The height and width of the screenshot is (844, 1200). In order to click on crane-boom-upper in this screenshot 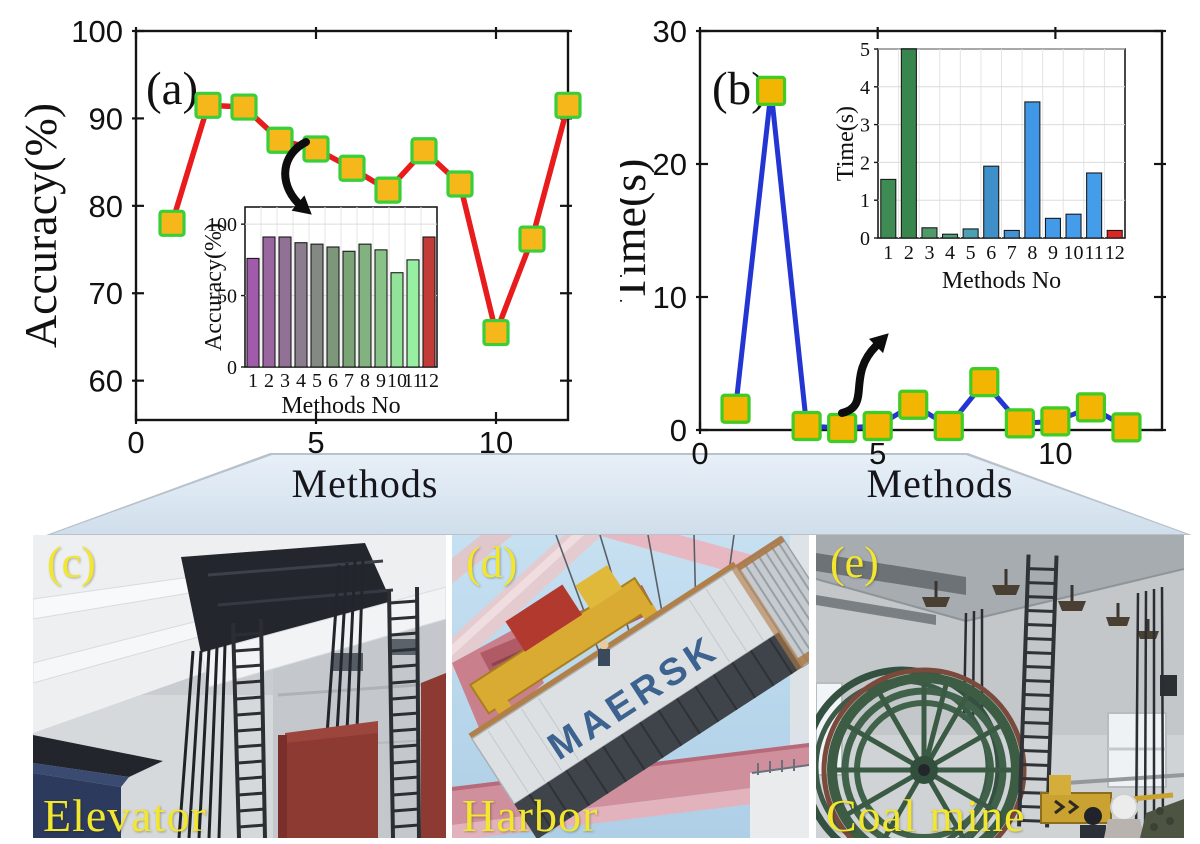, I will do `click(677, 555)`.